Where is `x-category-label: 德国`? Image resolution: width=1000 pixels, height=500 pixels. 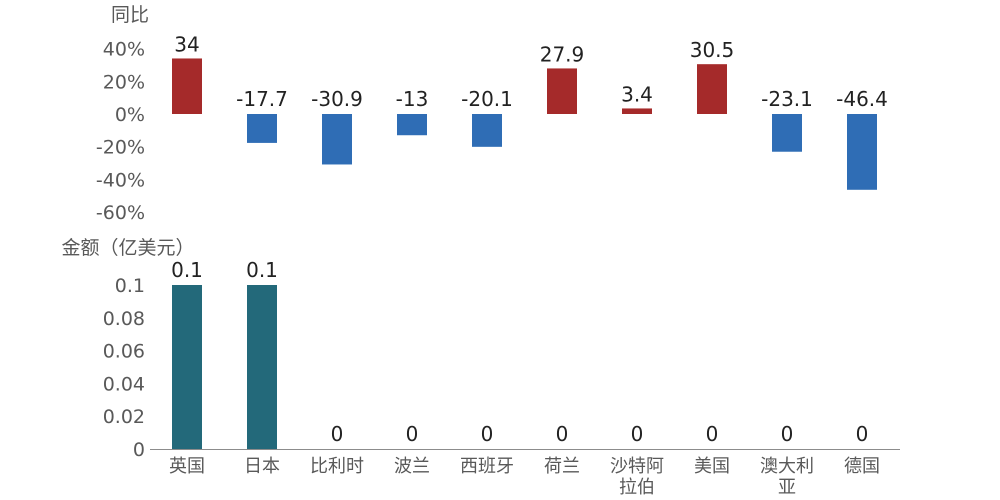 x-category-label: 德国 is located at coordinates (862, 466).